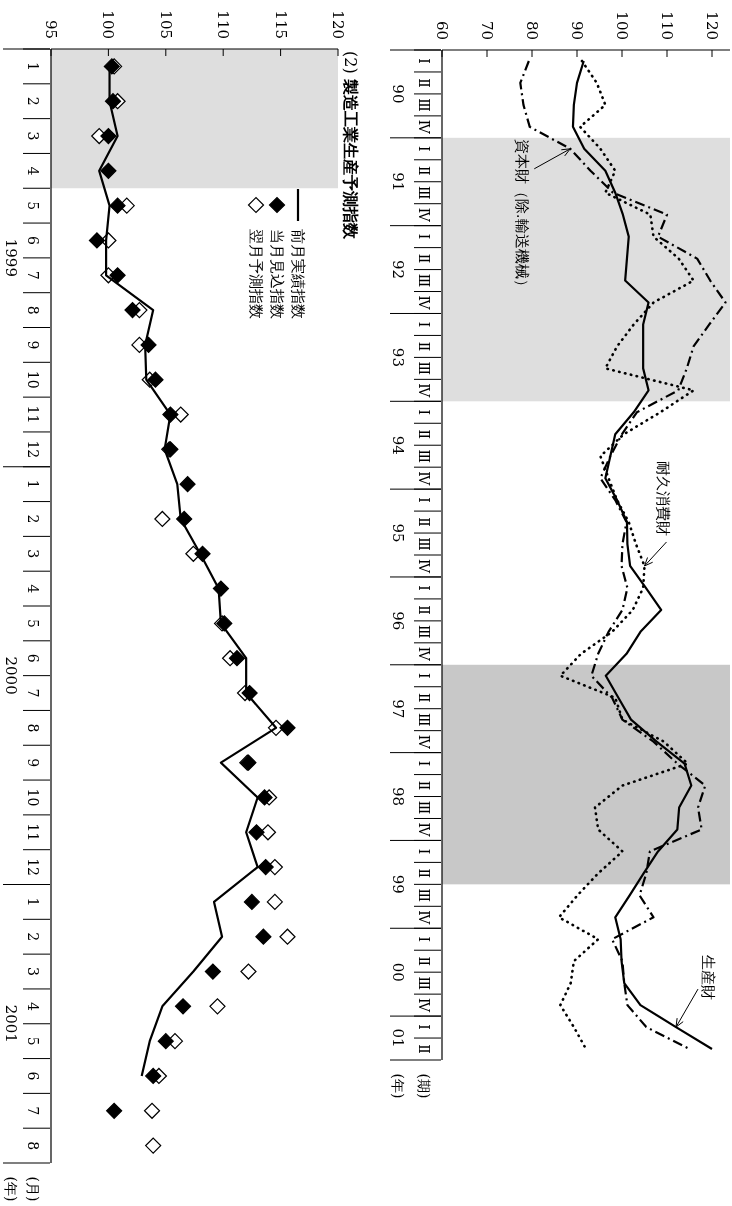 This screenshot has width=732, height=1206. What do you see at coordinates (398, 796) in the screenshot?
I see `text: 98` at bounding box center [398, 796].